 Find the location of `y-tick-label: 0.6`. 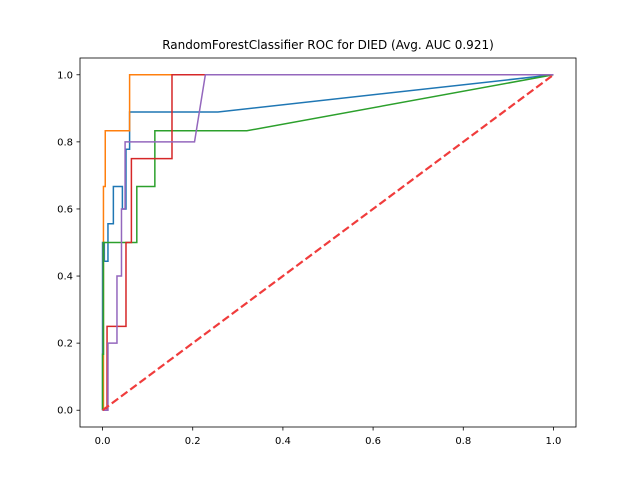

y-tick-label: 0.6 is located at coordinates (65, 209).